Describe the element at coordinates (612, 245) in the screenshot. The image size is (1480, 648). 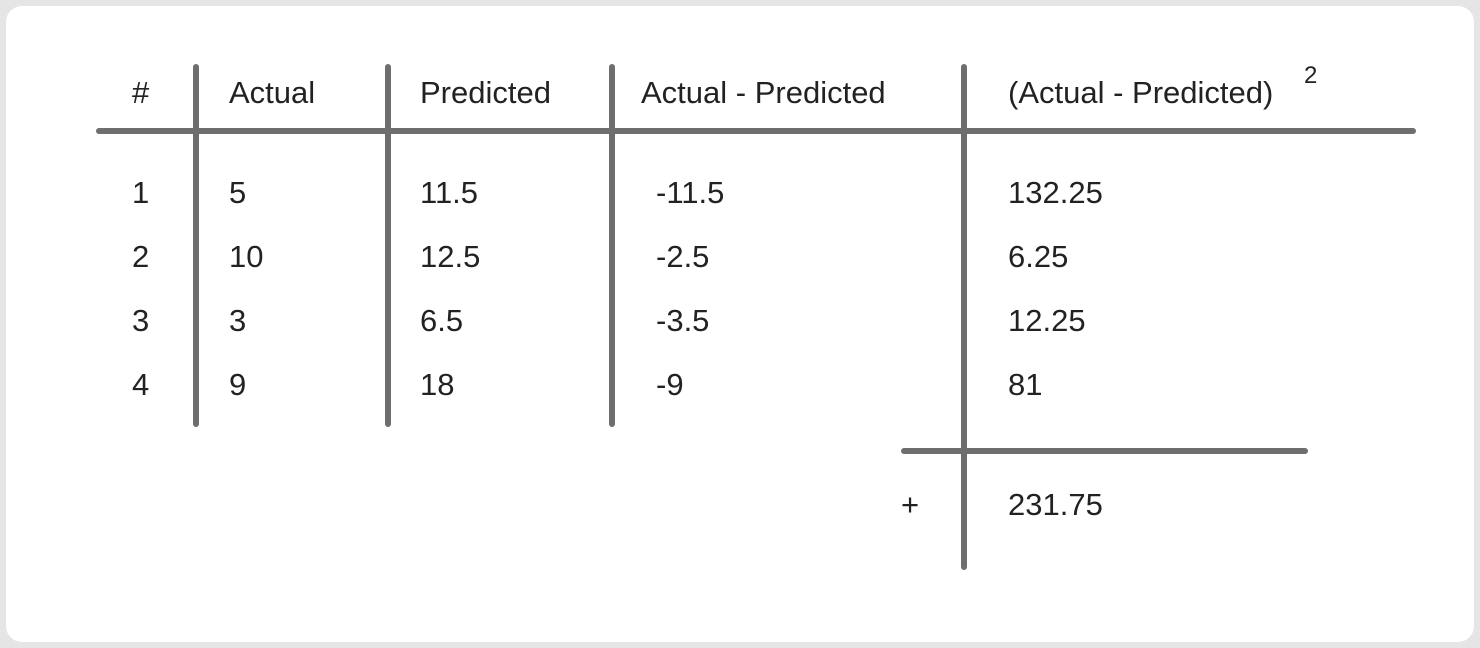
I see `column-divider-predicted` at that location.